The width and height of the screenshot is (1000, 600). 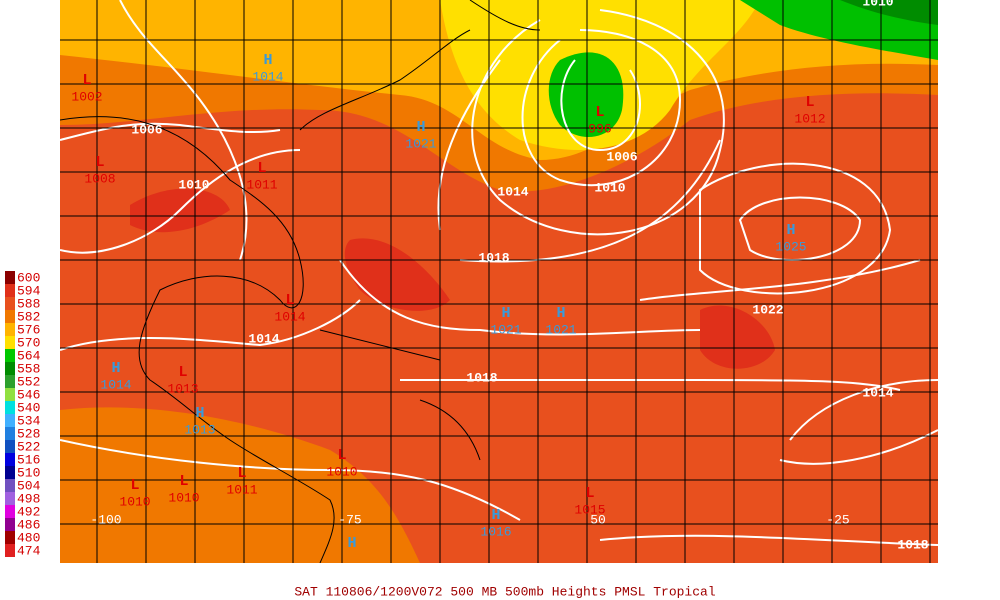 What do you see at coordinates (105, 519) in the screenshot?
I see `longitude-label: -100` at bounding box center [105, 519].